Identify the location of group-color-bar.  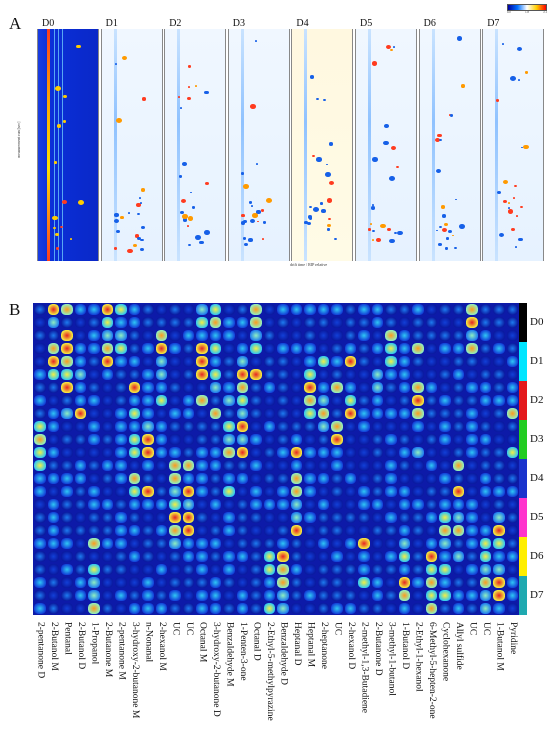
(523, 322).